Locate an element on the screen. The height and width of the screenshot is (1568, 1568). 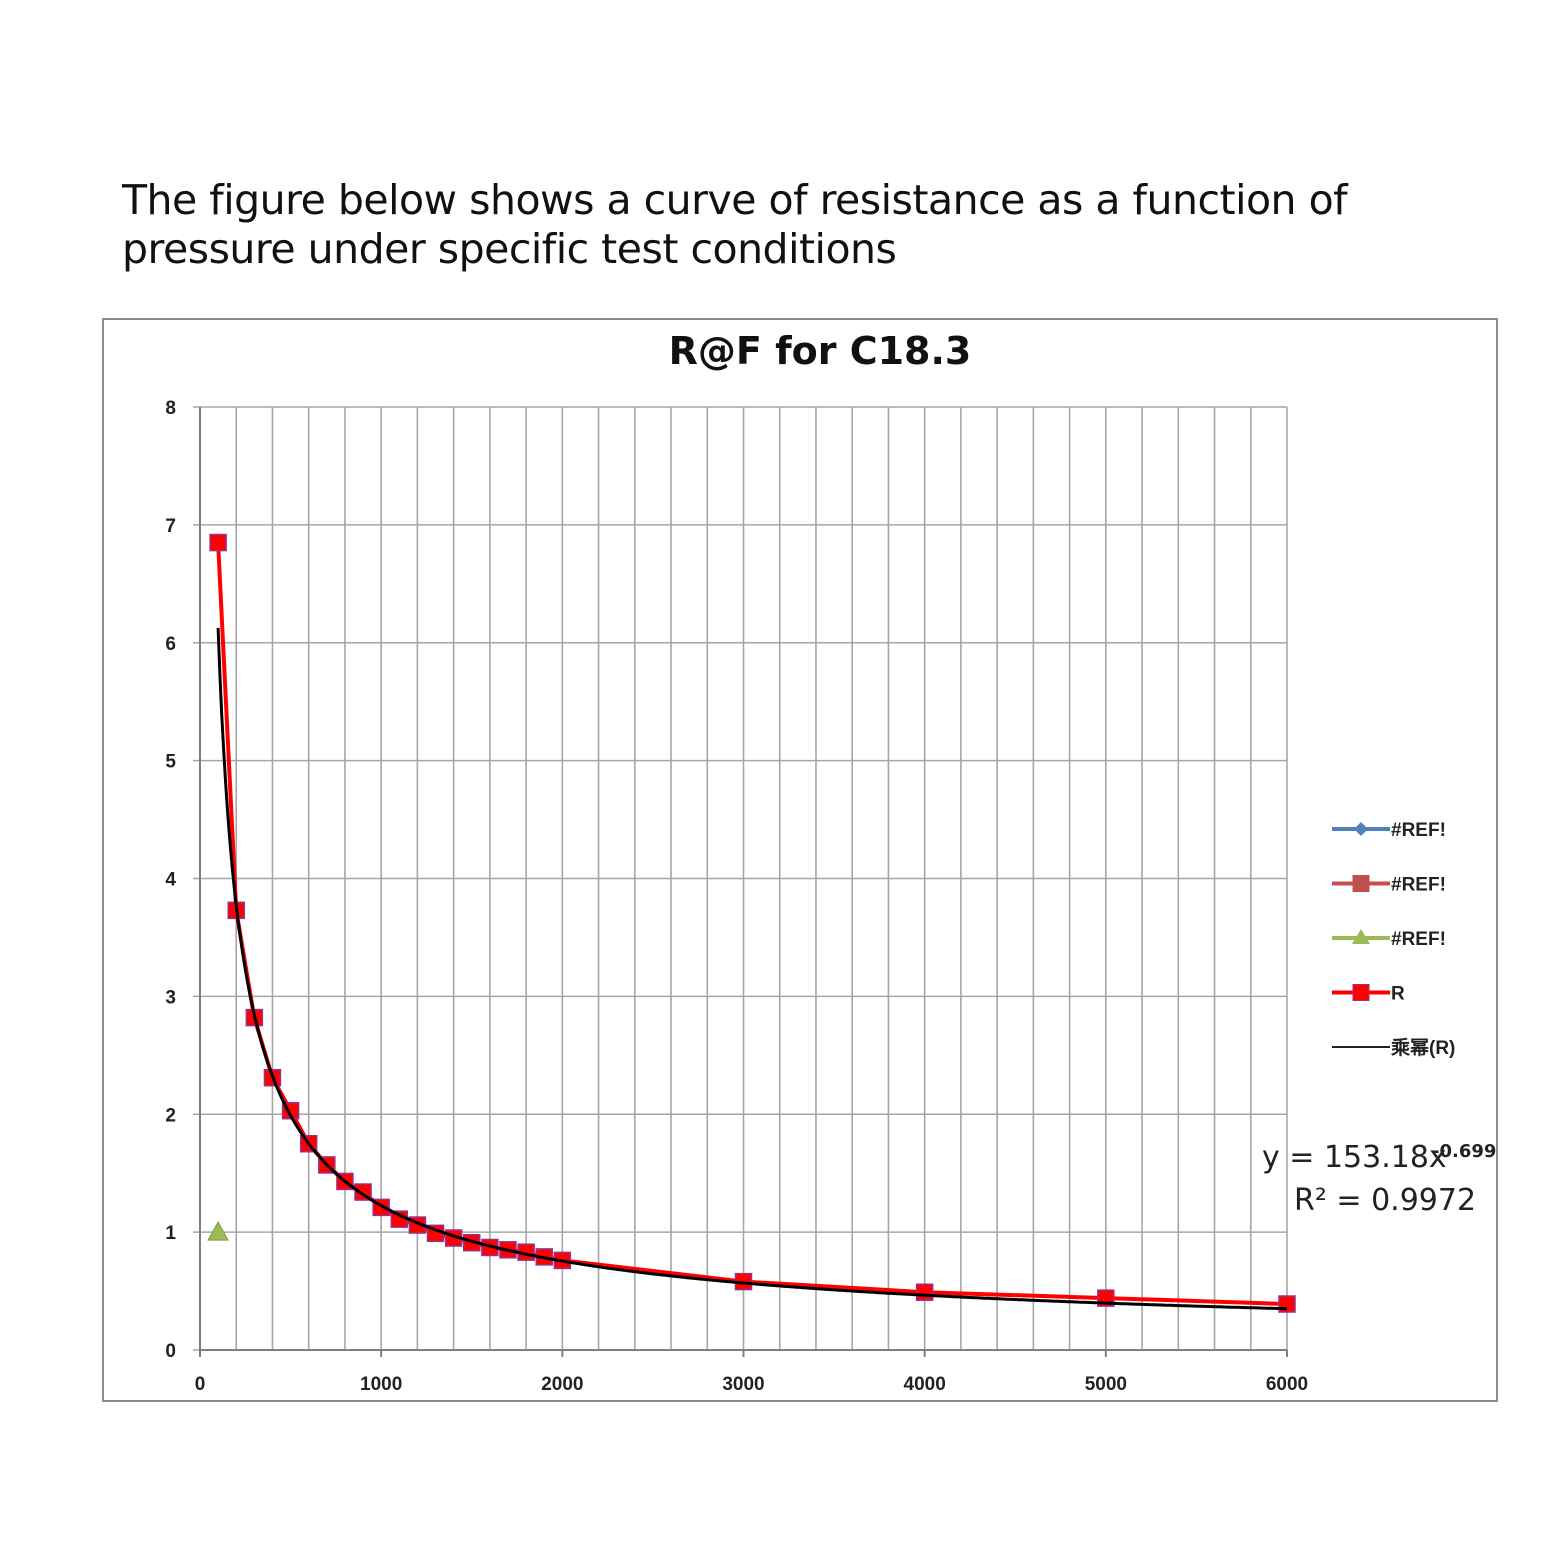
y-tick-label: 8 is located at coordinates (170, 408).